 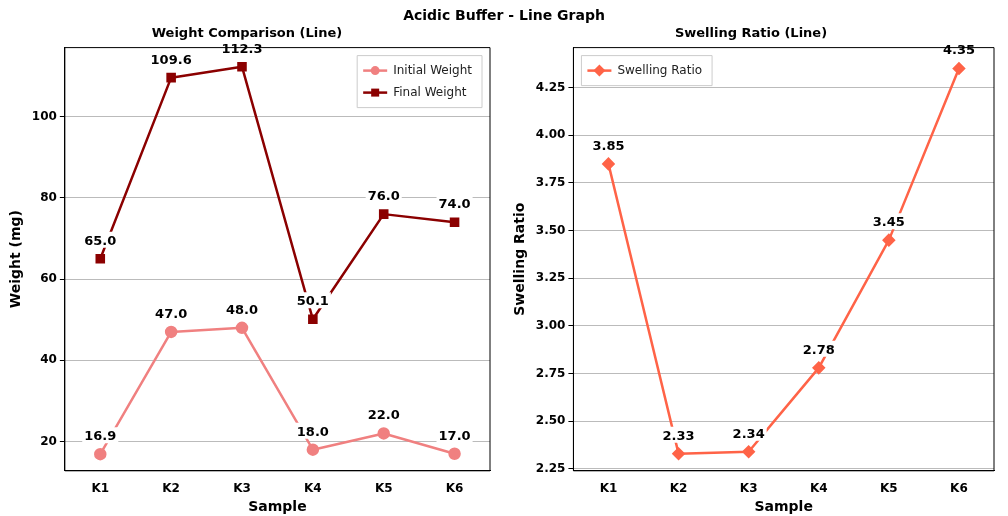 What do you see at coordinates (48, 359) in the screenshot?
I see `y-tick-label: 40` at bounding box center [48, 359].